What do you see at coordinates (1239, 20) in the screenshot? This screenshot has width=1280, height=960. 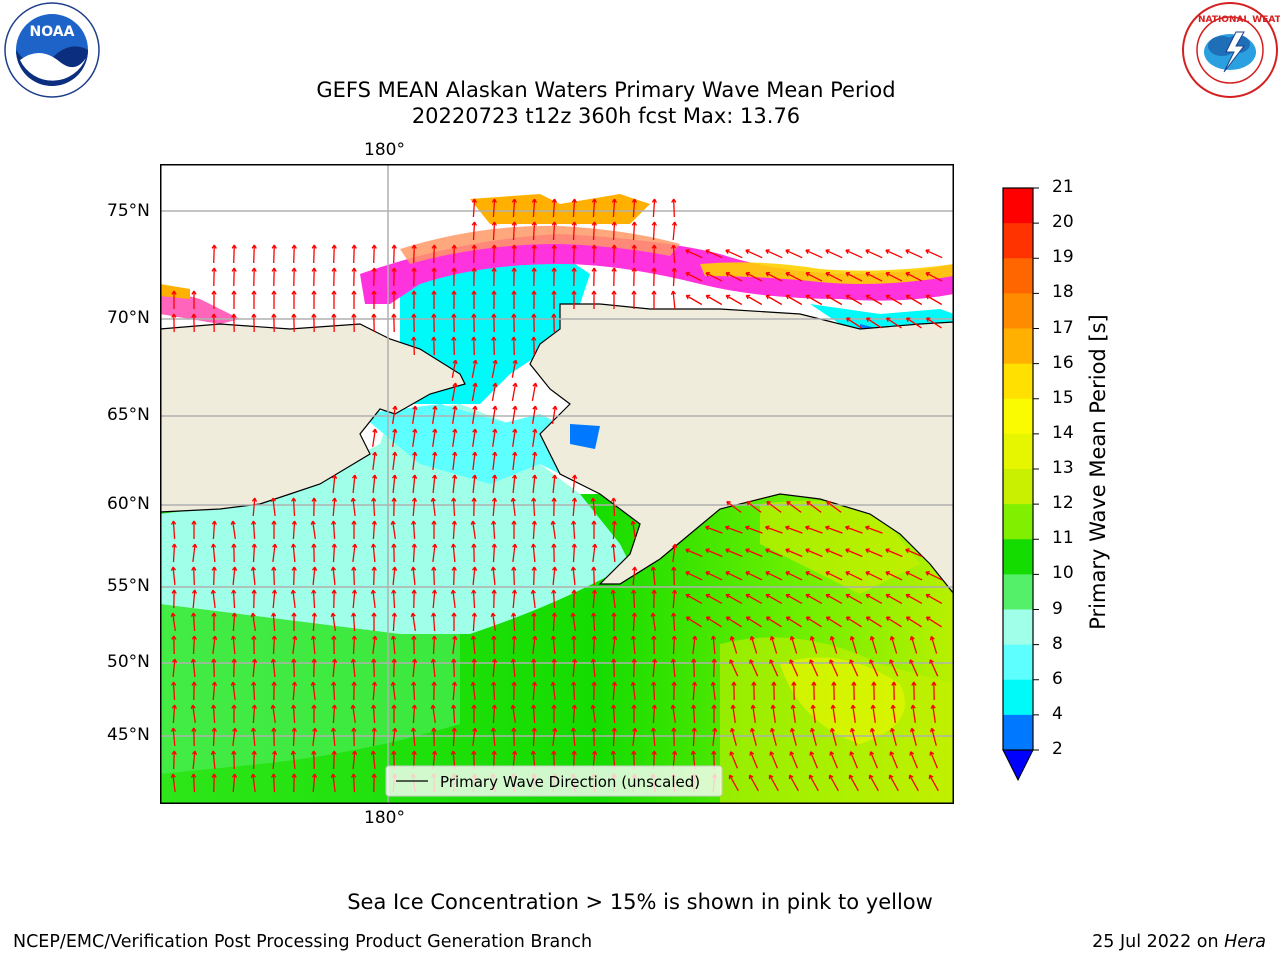 I see `svg-text: NATIONAL WEATHER` at bounding box center [1239, 20].